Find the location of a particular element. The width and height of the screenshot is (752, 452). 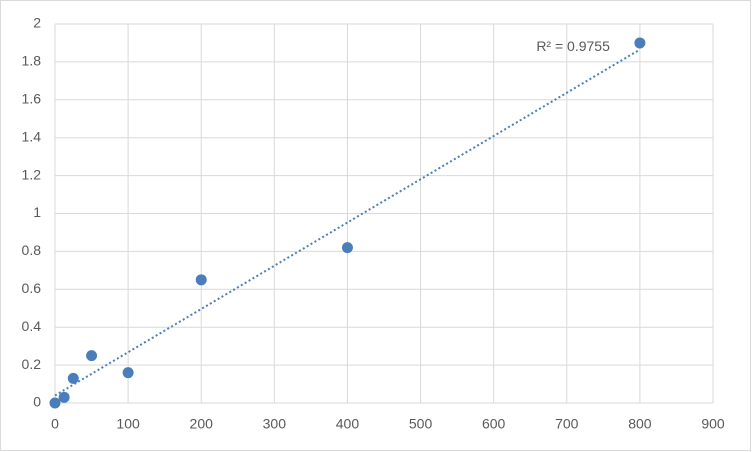

x-tick-label: 600 is located at coordinates (494, 424).